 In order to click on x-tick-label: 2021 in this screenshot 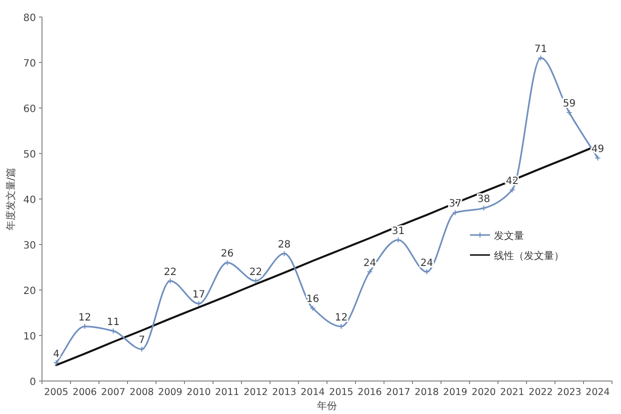, I will do `click(512, 392)`.